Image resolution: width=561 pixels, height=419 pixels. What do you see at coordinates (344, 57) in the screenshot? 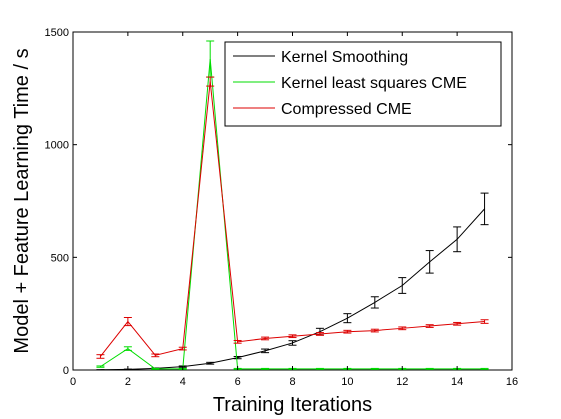
I see `legend-entry: Kernel Smoothing` at bounding box center [344, 57].